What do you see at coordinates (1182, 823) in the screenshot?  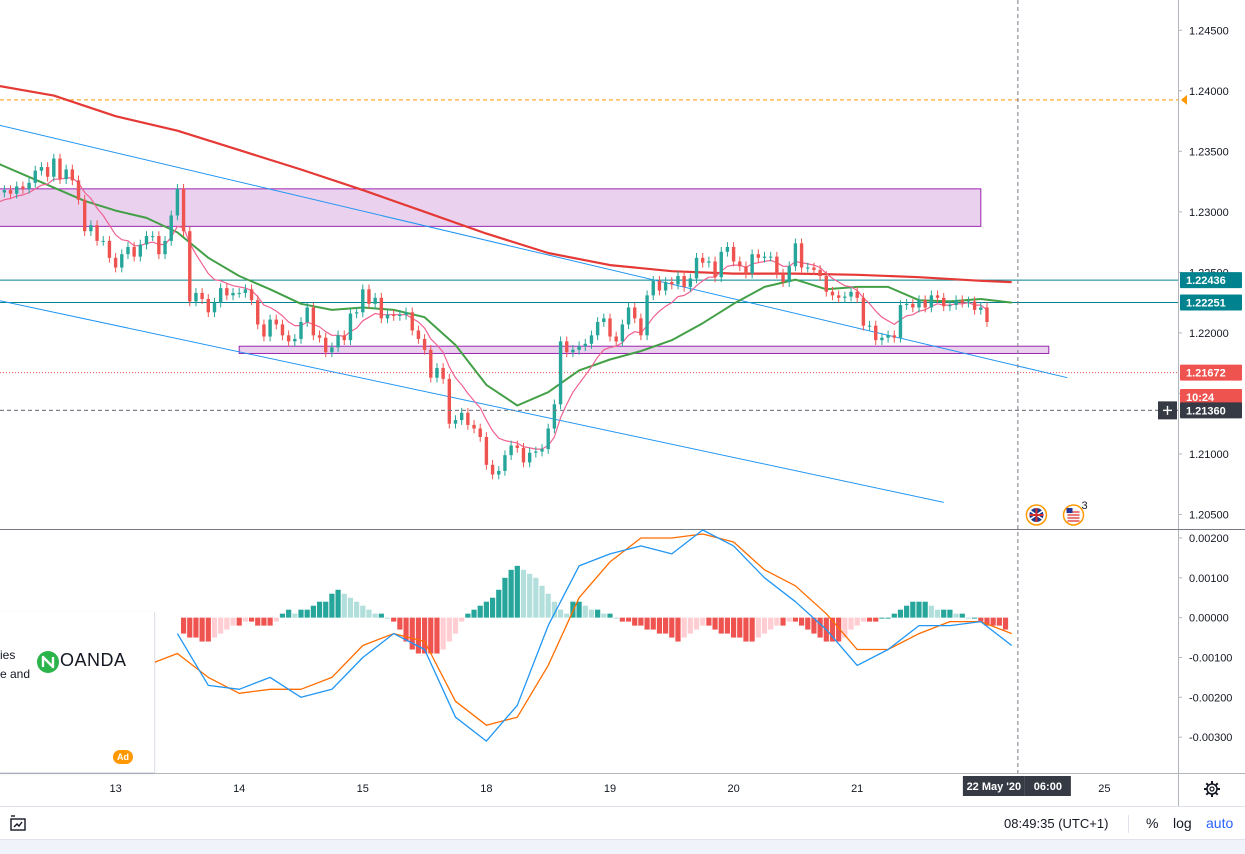 I see `log-scale-toggle: log` at bounding box center [1182, 823].